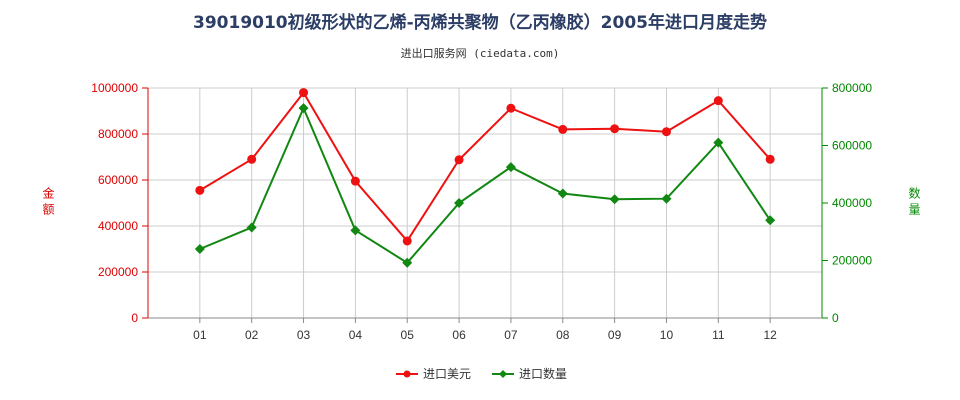 The width and height of the screenshot is (960, 400). I want to click on chart-title: 39019010初级形状的乙烯-丙烯共聚物（乙丙橡胶）2005年进口月度走势, so click(480, 23).